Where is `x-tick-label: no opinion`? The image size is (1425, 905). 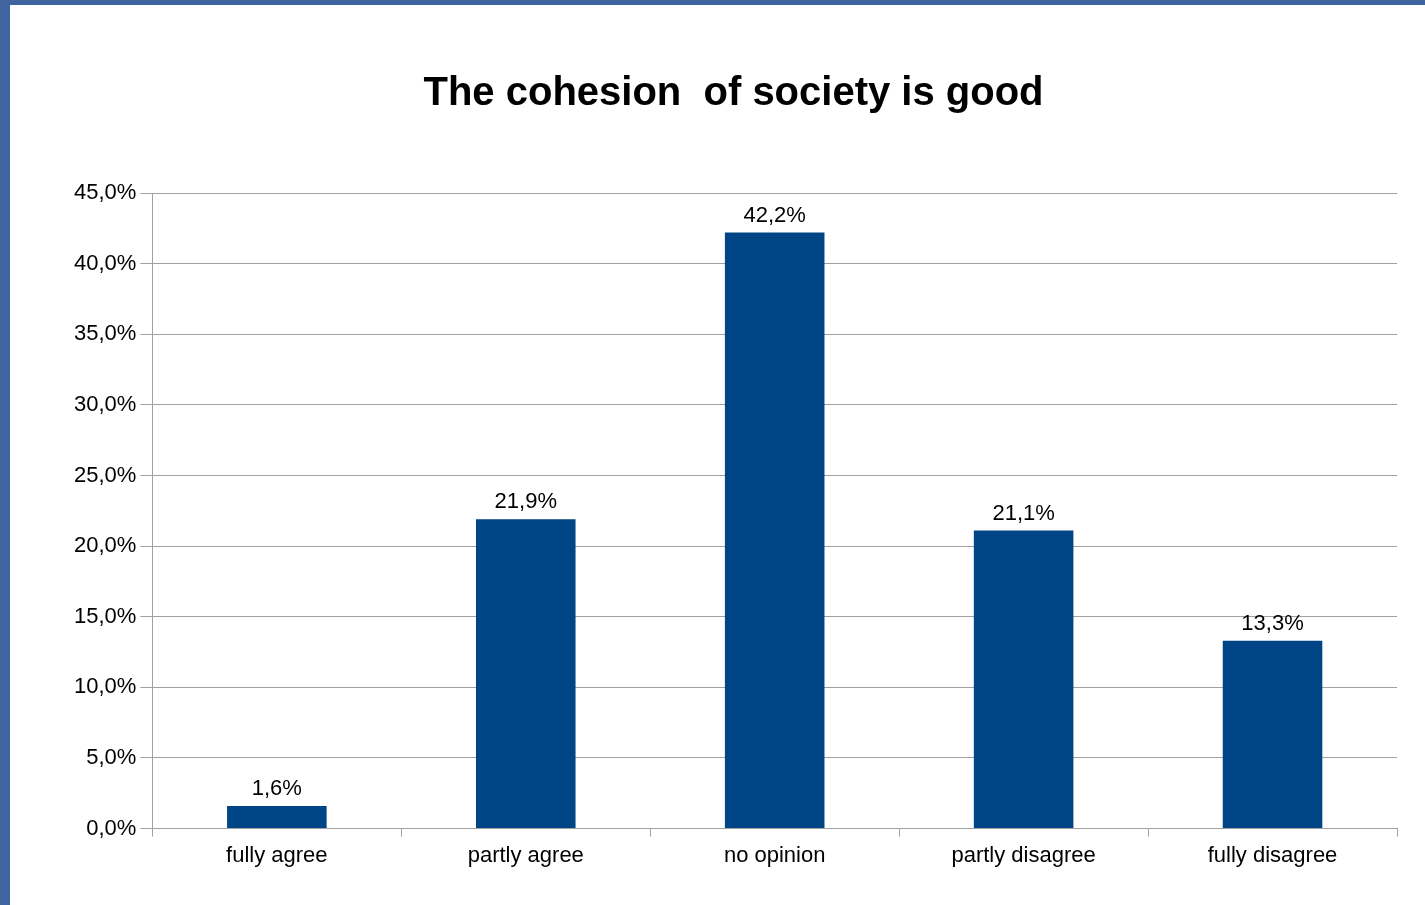 x-tick-label: no opinion is located at coordinates (774, 854).